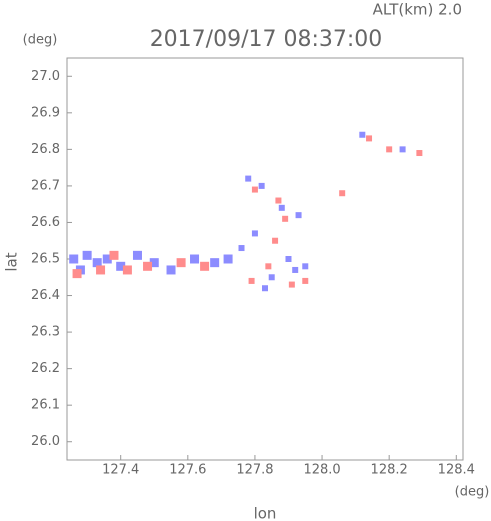  Describe the element at coordinates (321, 470) in the screenshot. I see `x-tick-label: 128.0` at that location.